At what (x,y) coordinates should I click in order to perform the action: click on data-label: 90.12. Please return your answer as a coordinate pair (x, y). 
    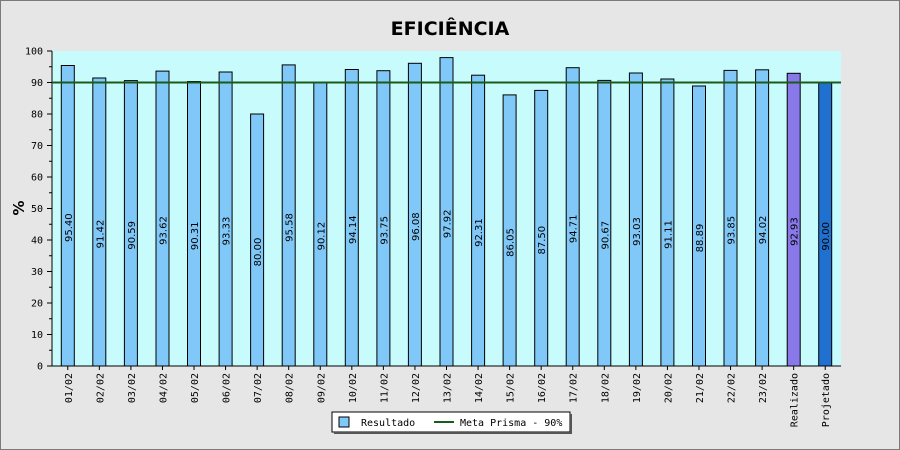
    Looking at the image, I should click on (321, 236).